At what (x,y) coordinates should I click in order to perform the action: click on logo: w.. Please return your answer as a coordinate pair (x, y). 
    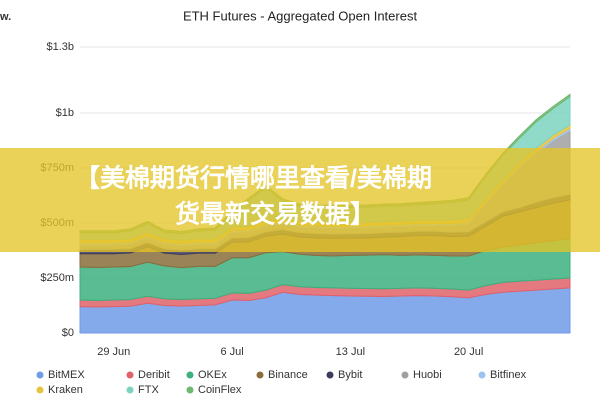
    Looking at the image, I should click on (5, 17).